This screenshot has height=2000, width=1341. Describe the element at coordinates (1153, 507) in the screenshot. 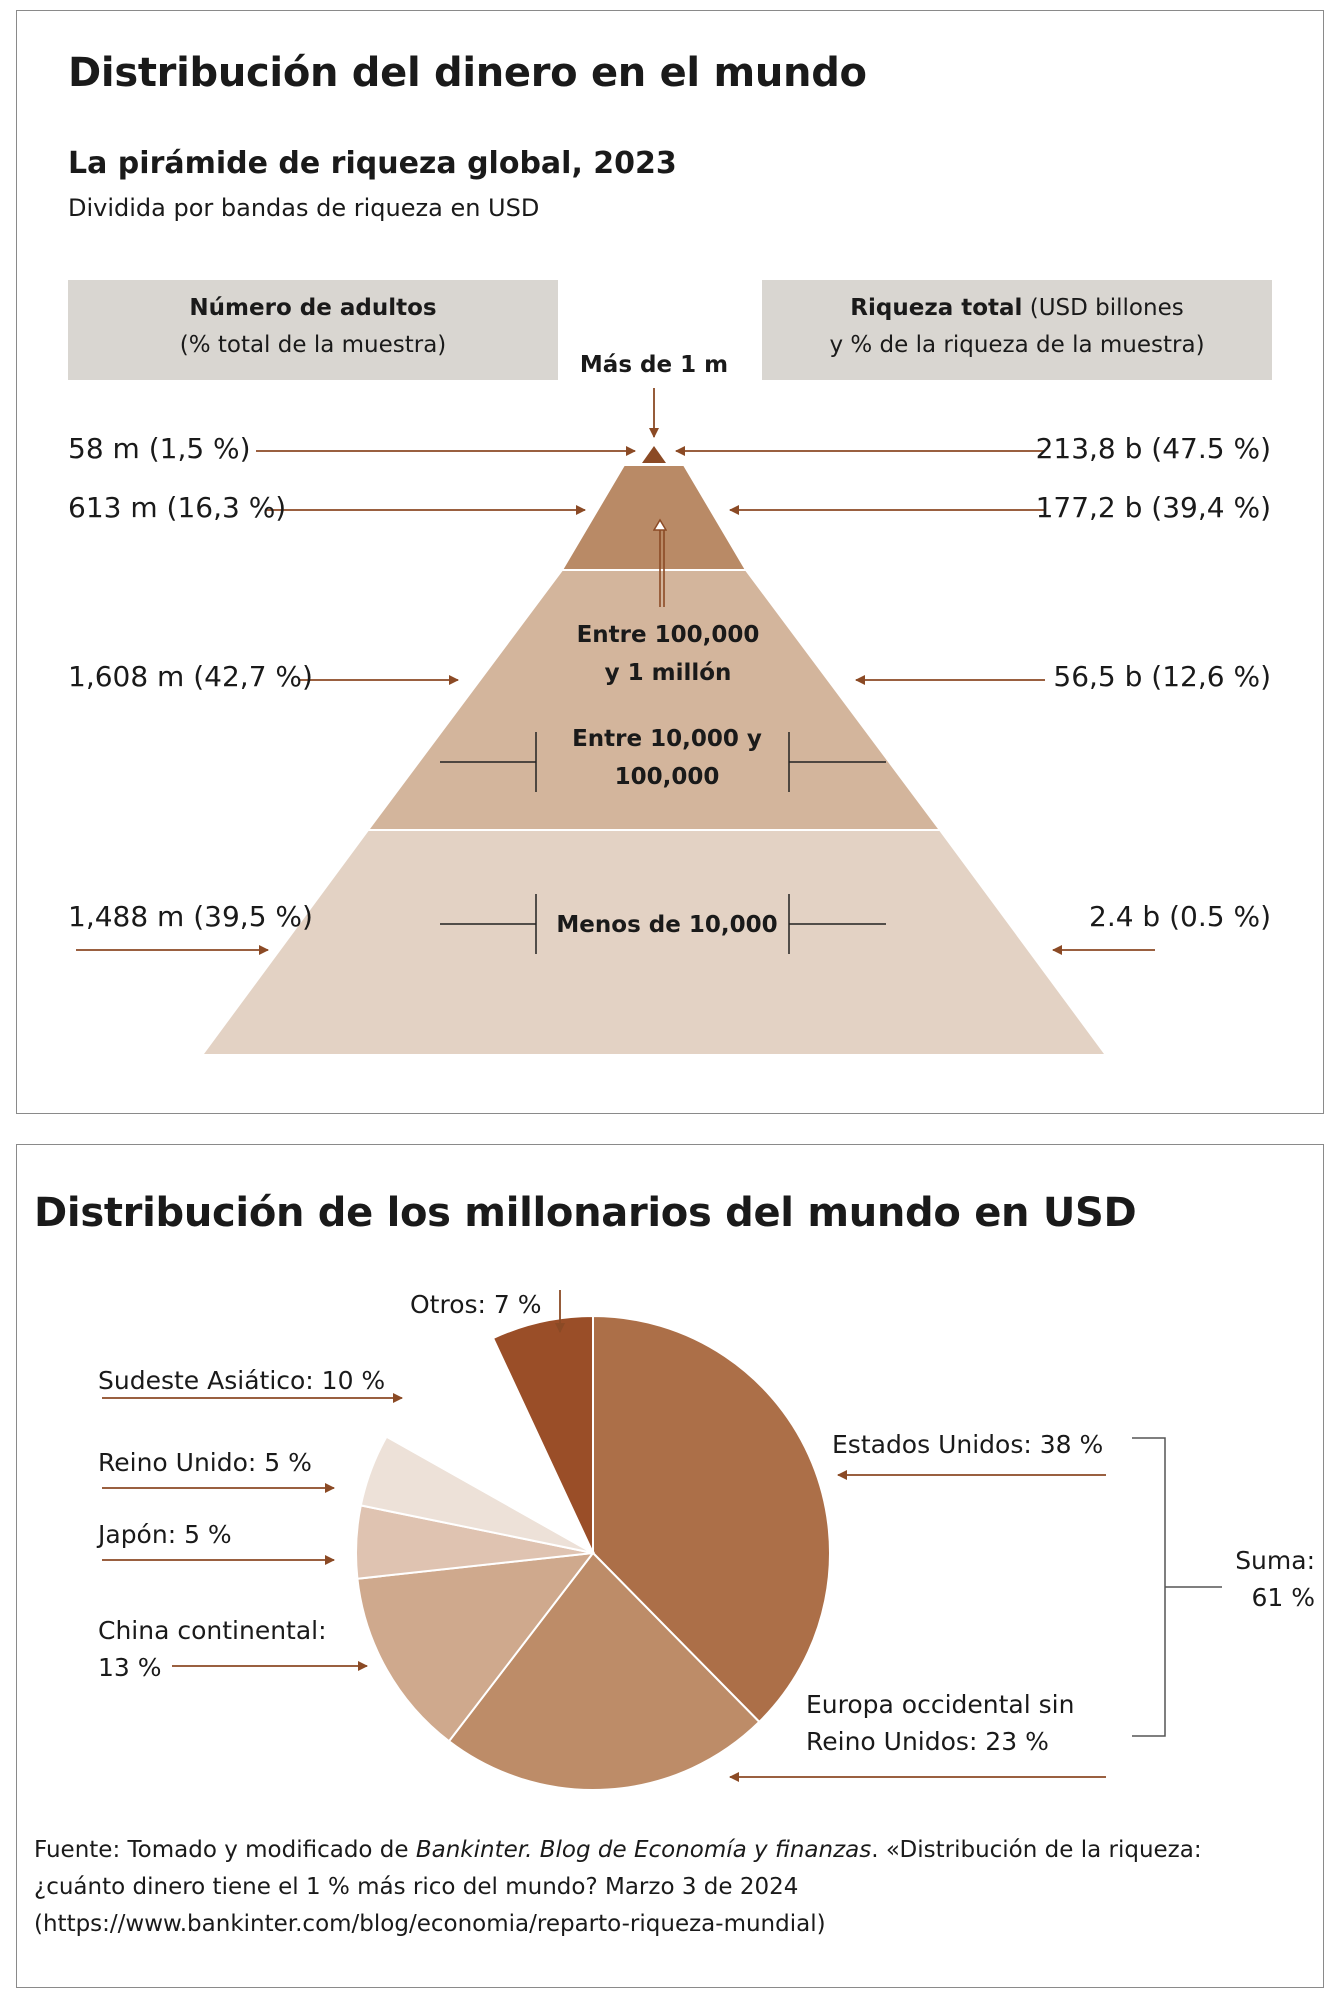

I see `wealth-value-2: 177,2 b (39,4 %)` at that location.